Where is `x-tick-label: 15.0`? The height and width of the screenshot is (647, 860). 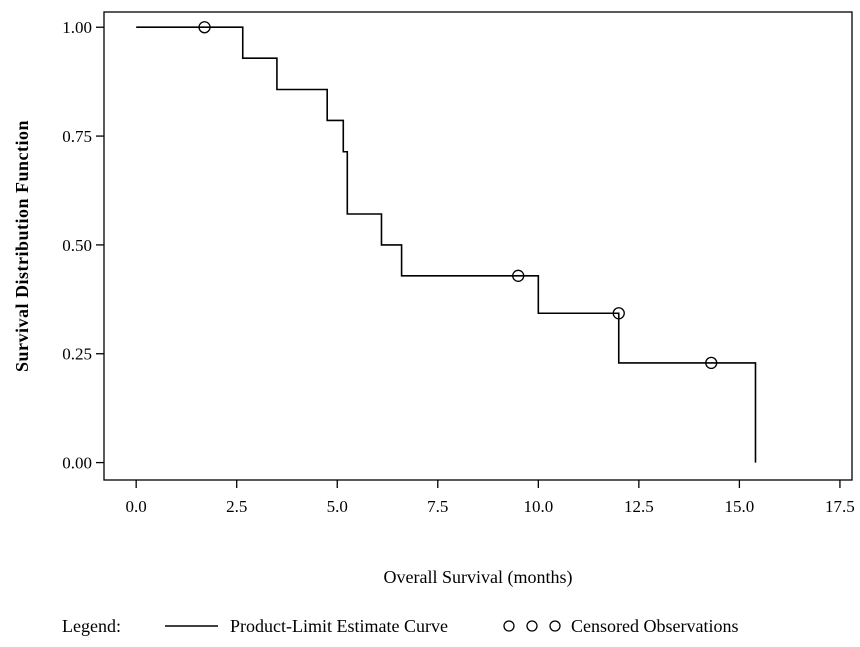 x-tick-label: 15.0 is located at coordinates (740, 506).